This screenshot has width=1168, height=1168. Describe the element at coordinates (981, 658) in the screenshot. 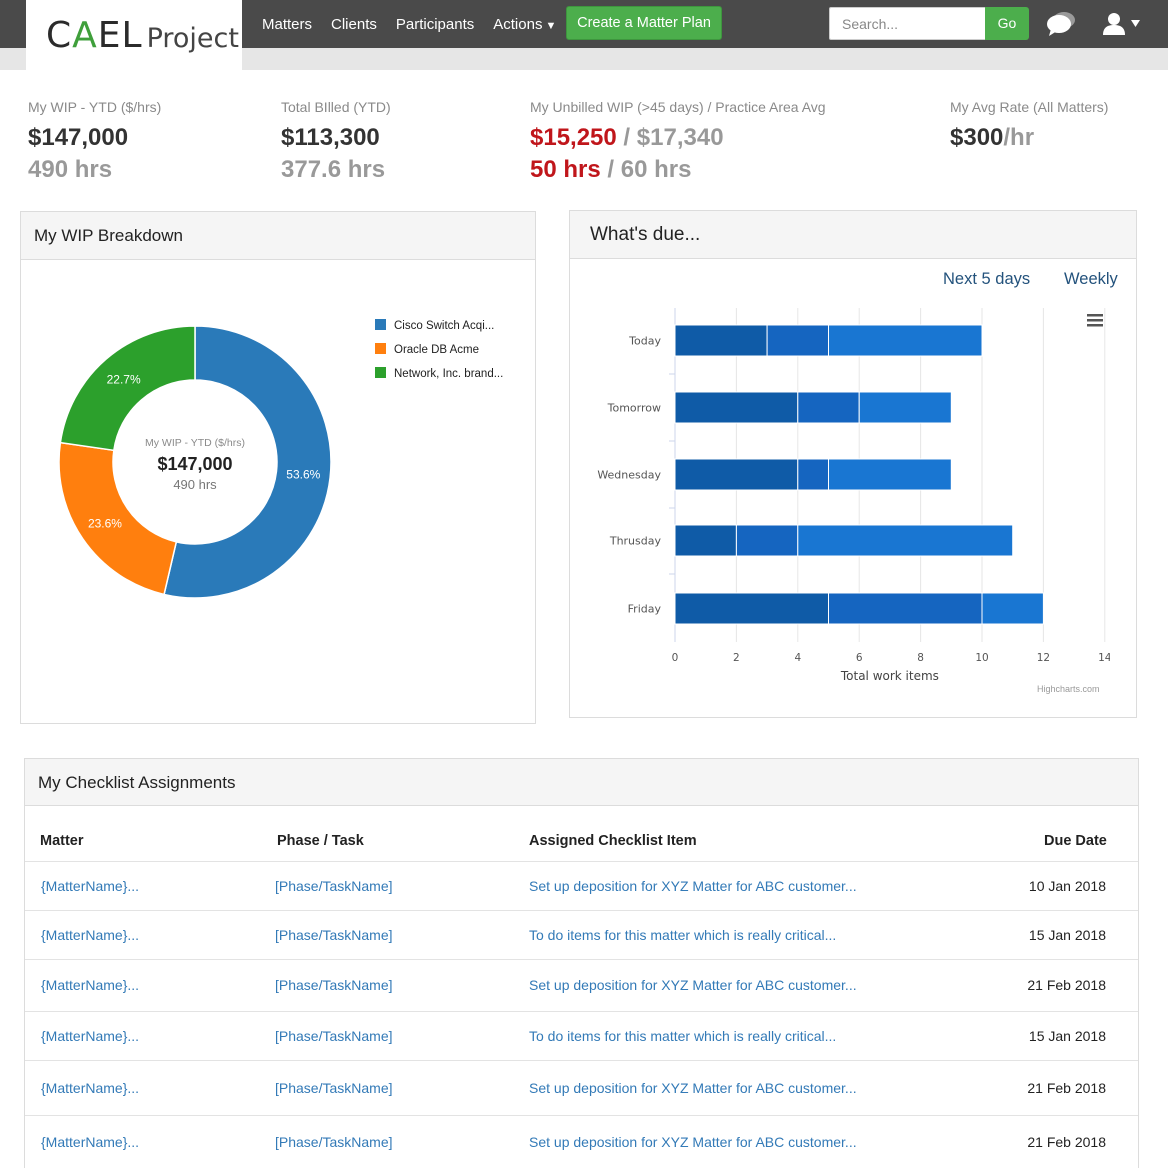

I see `x-tick-label: 10` at that location.